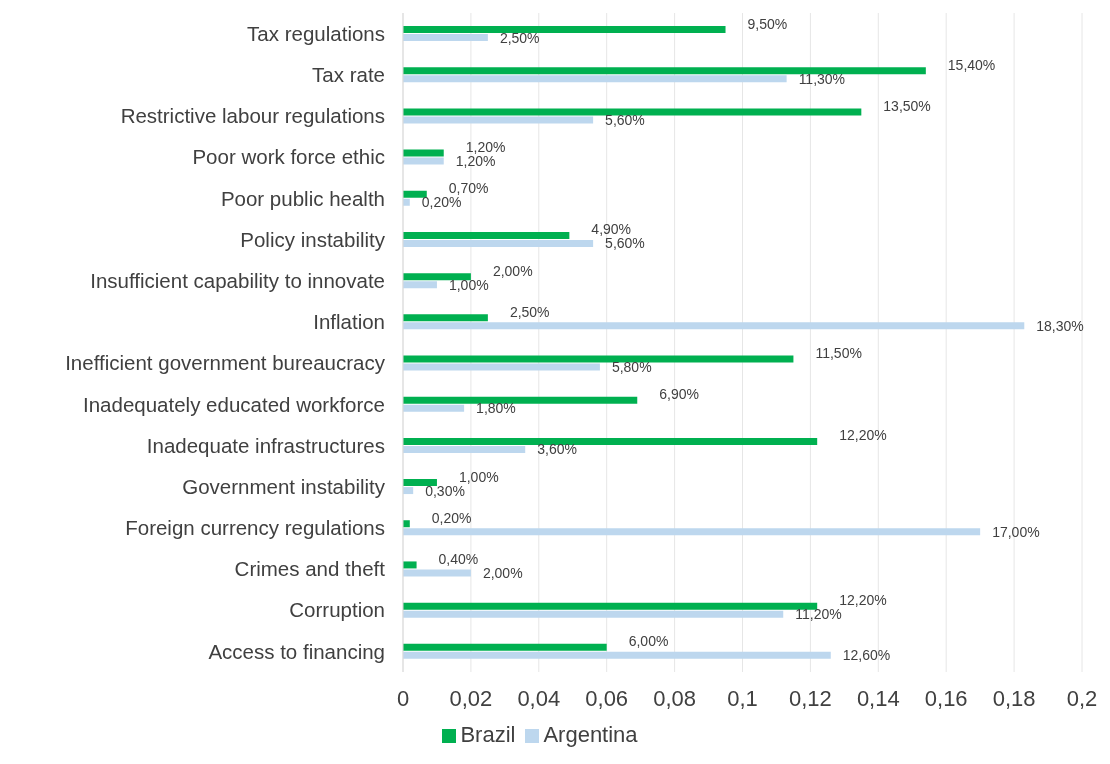 The width and height of the screenshot is (1110, 764). What do you see at coordinates (252, 116) in the screenshot?
I see `y-tick-label: Restrictive labour regulations` at bounding box center [252, 116].